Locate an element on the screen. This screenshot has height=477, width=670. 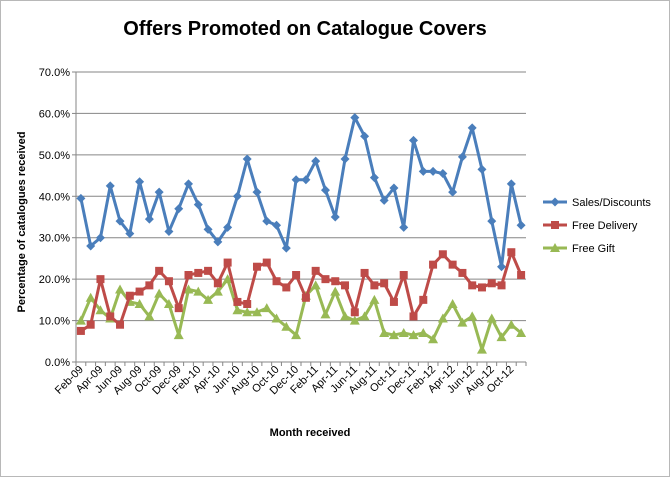
y-tick-label: 0.0% is located at coordinates (57, 363).